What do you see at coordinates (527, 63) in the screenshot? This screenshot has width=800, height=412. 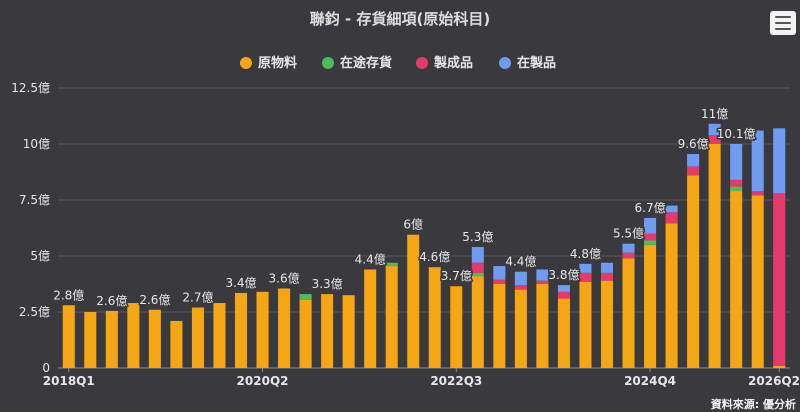 I see `legend-item: 在製品` at bounding box center [527, 63].